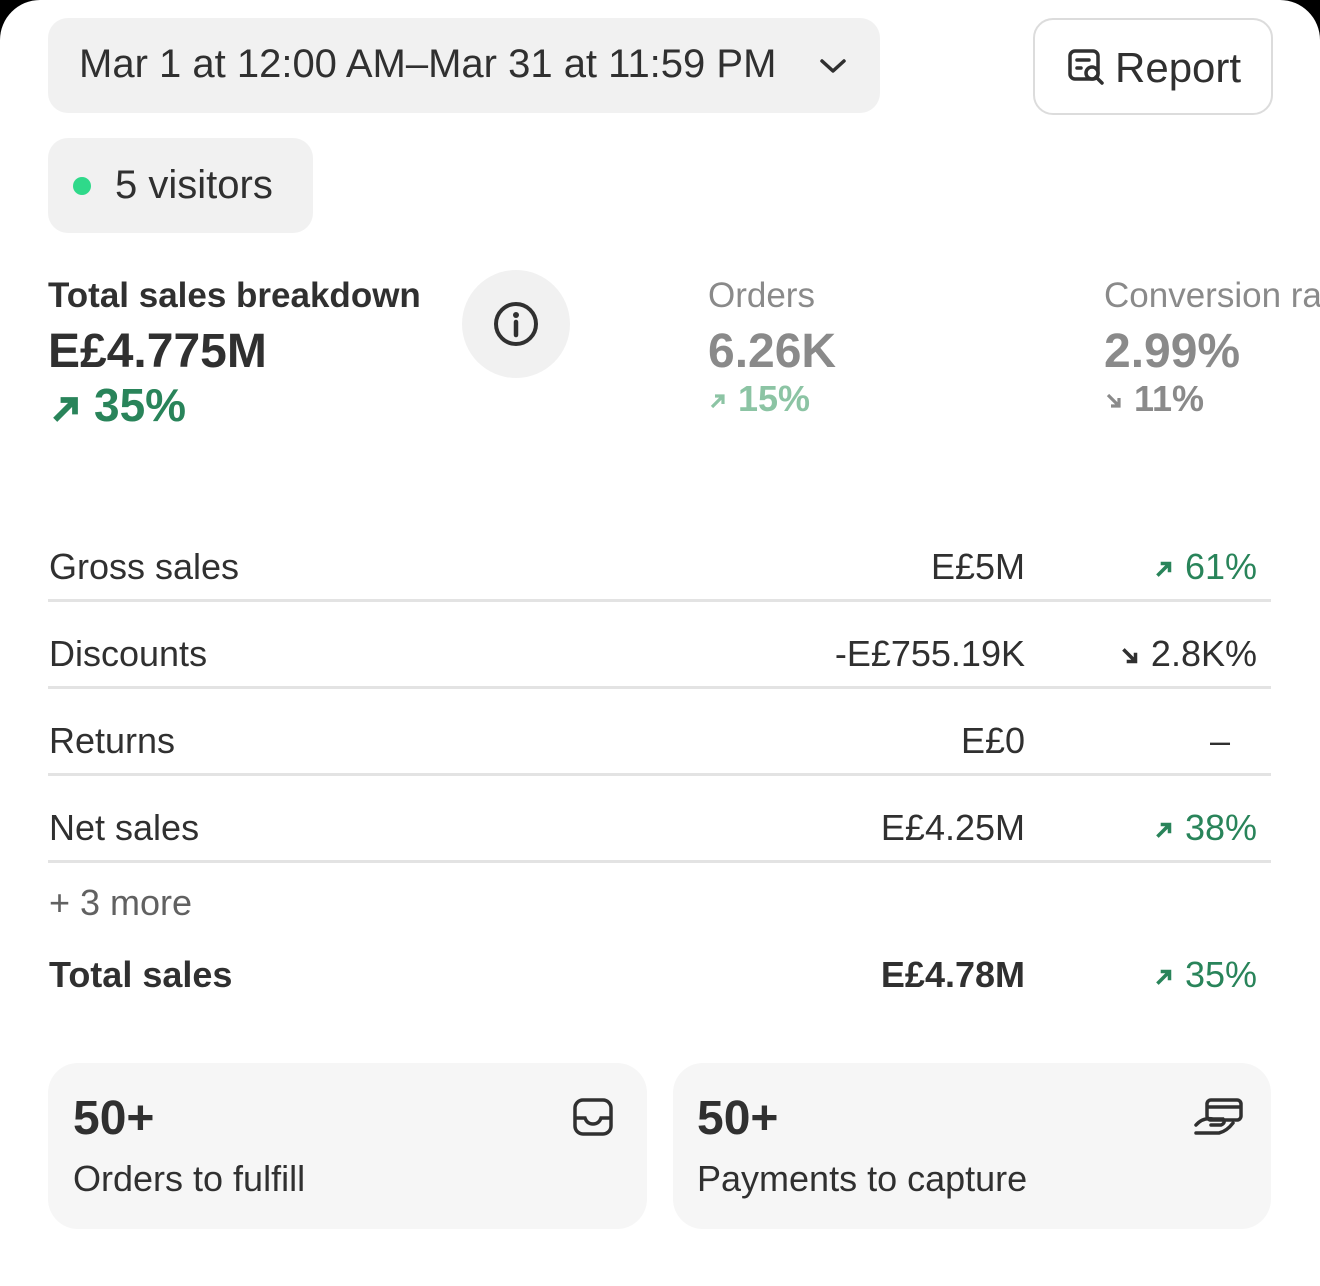 This screenshot has width=1320, height=1286. Describe the element at coordinates (862, 1178) in the screenshot. I see `card-label: Payments to capture` at that location.